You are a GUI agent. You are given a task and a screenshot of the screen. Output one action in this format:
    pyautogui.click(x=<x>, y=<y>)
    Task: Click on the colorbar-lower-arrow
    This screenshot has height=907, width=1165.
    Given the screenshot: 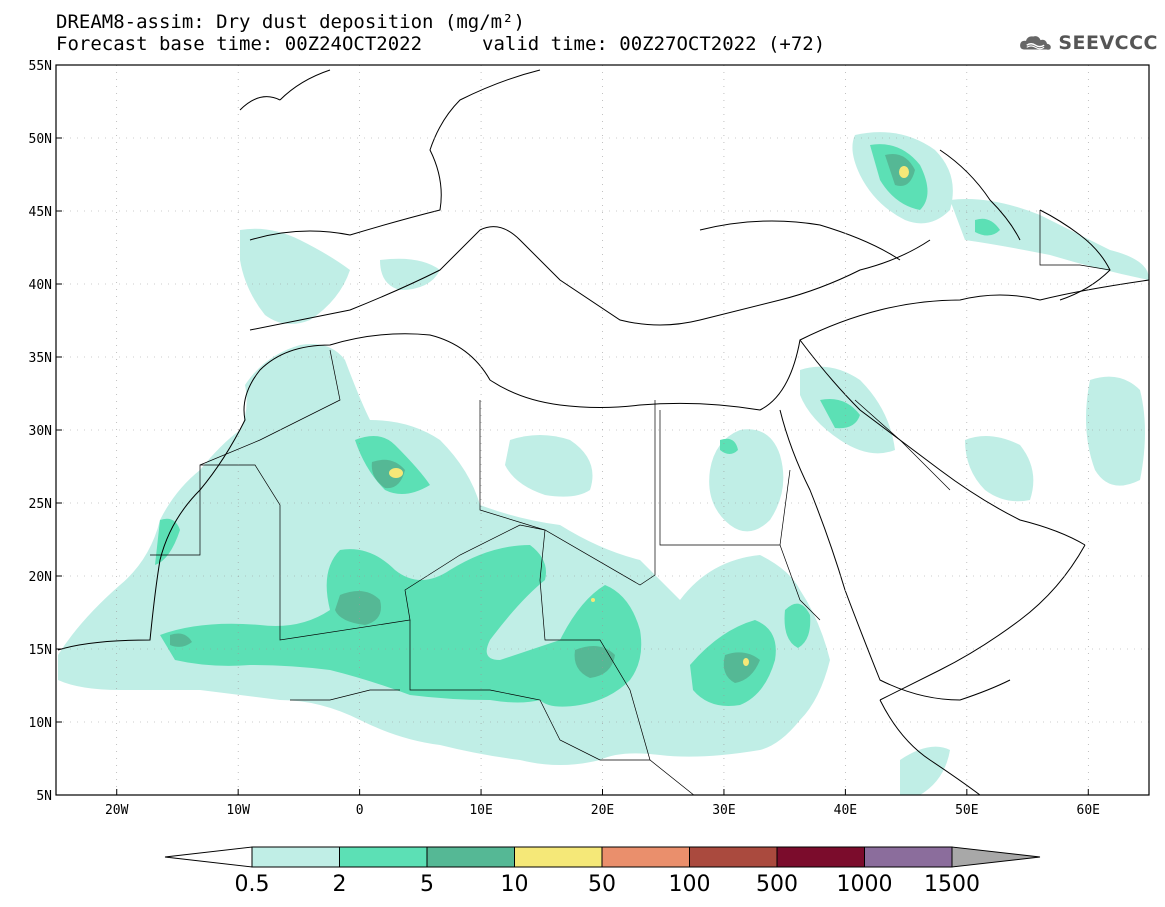 What is the action you would take?
    pyautogui.click(x=208, y=857)
    